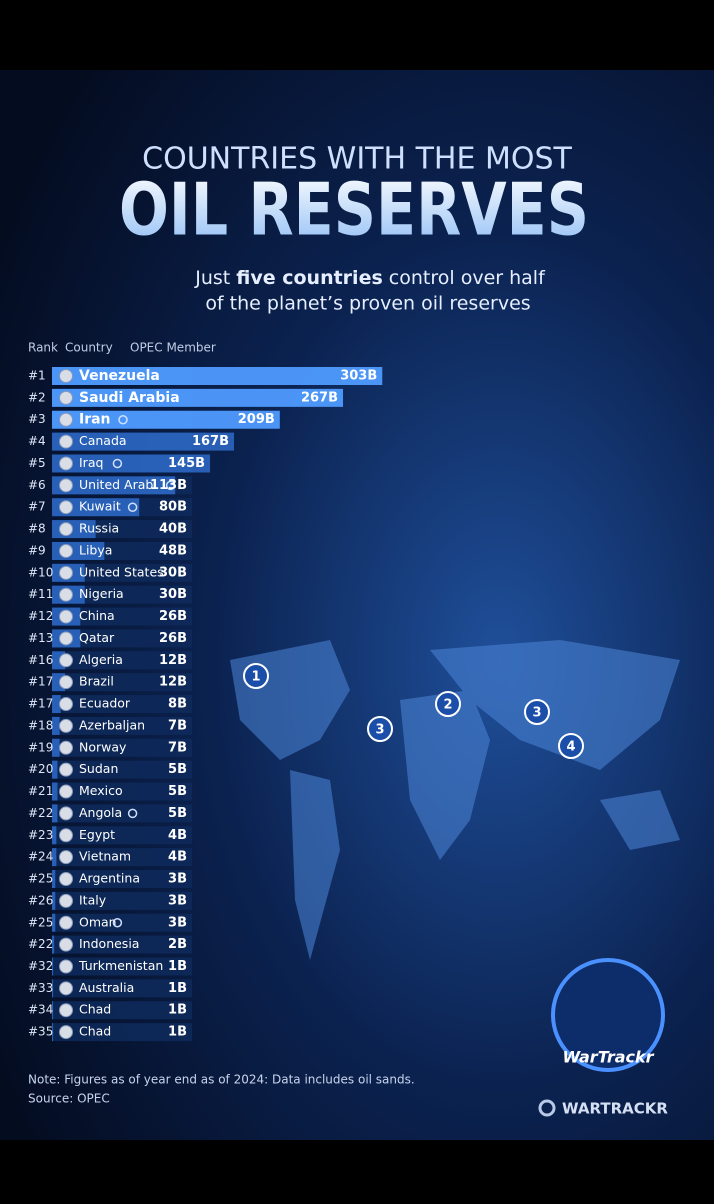 The height and width of the screenshot is (1204, 714). Describe the element at coordinates (40, 835) in the screenshot. I see `rank: #23` at that location.